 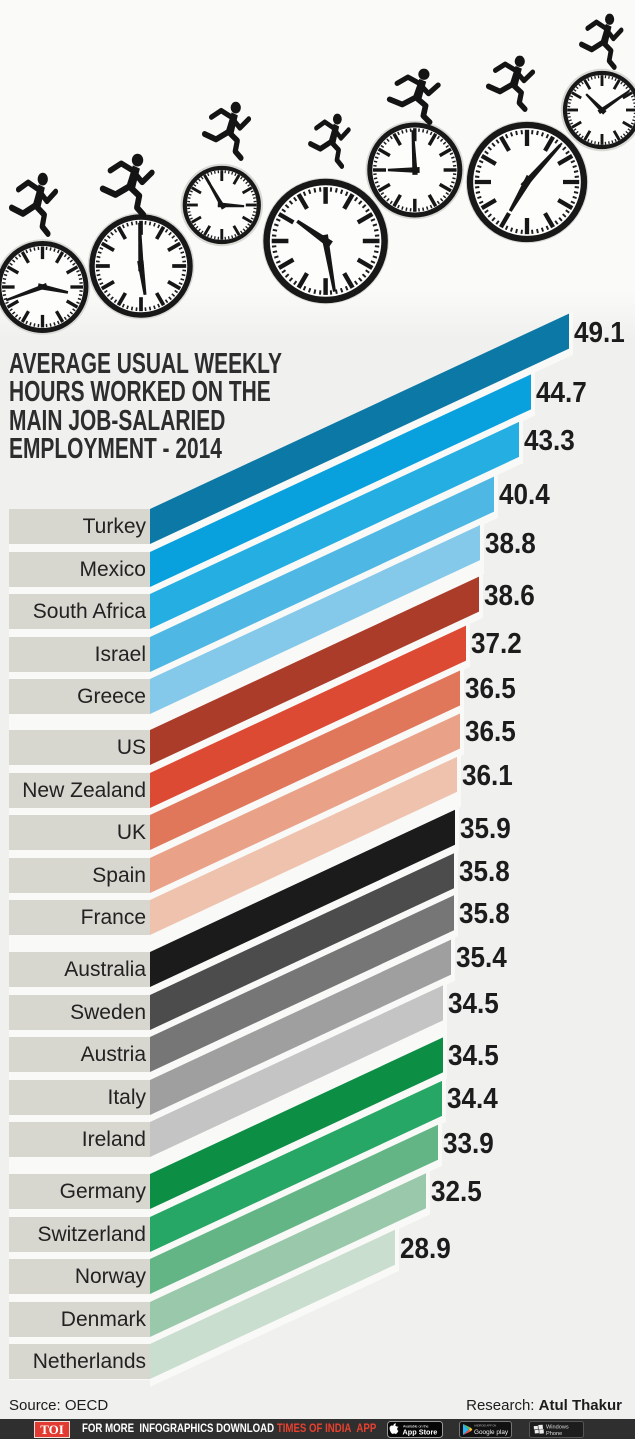 I want to click on svg-text: Phone, so click(x=554, y=1434).